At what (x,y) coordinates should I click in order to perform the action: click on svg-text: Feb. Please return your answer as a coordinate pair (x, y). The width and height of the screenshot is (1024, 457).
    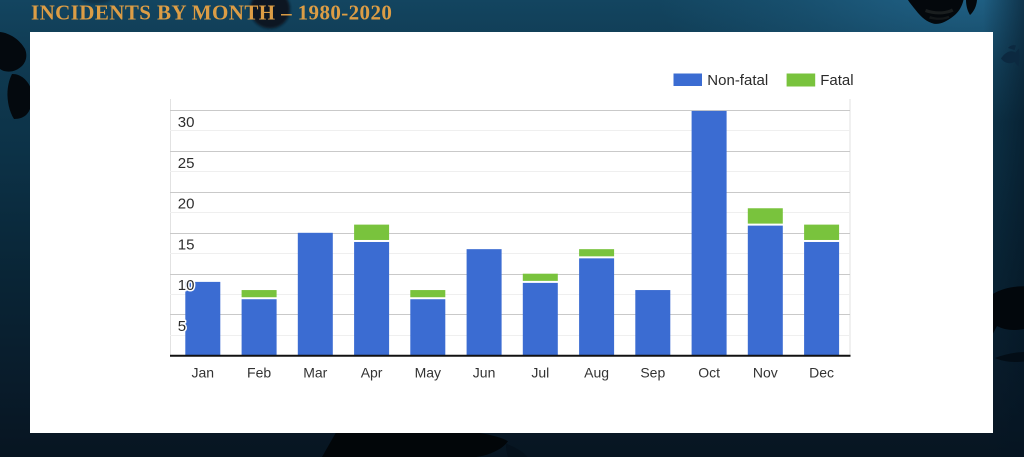
    Looking at the image, I should click on (259, 373).